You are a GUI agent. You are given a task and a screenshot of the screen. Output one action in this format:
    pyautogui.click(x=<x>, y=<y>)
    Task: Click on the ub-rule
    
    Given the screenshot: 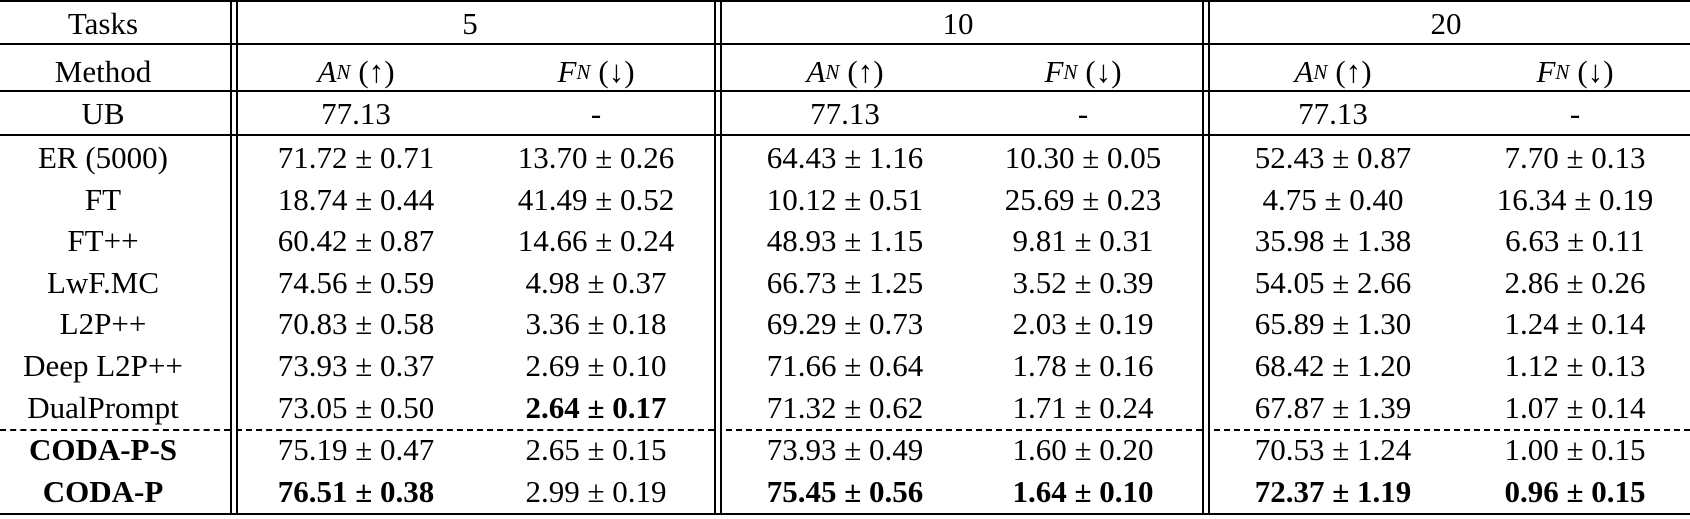 What is the action you would take?
    pyautogui.click(x=845, y=135)
    